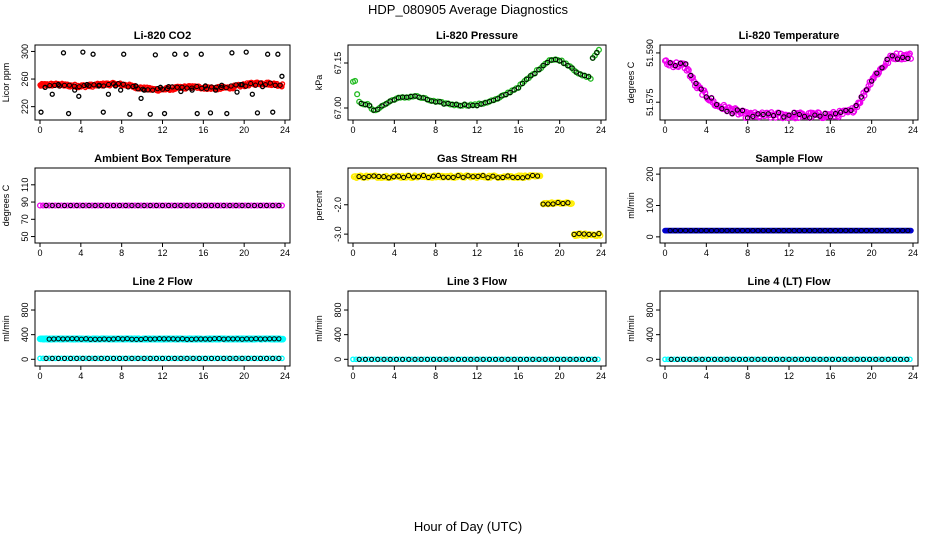 This screenshot has height=540, width=936. I want to click on x-tick-label: 0, so click(664, 376).